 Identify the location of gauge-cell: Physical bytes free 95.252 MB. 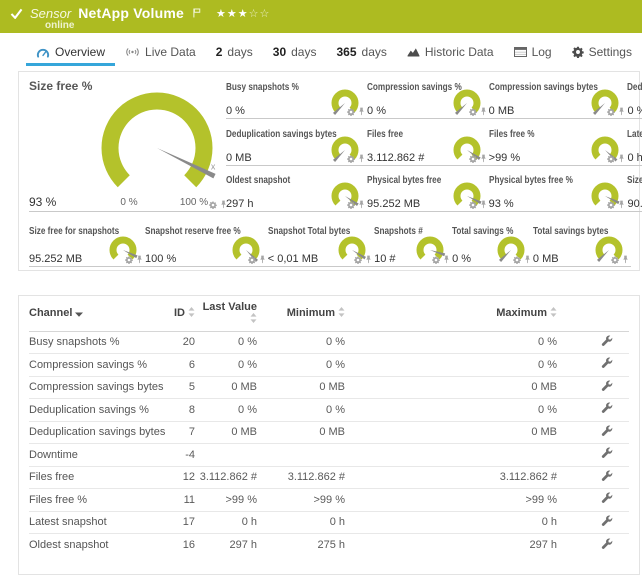
(428, 193).